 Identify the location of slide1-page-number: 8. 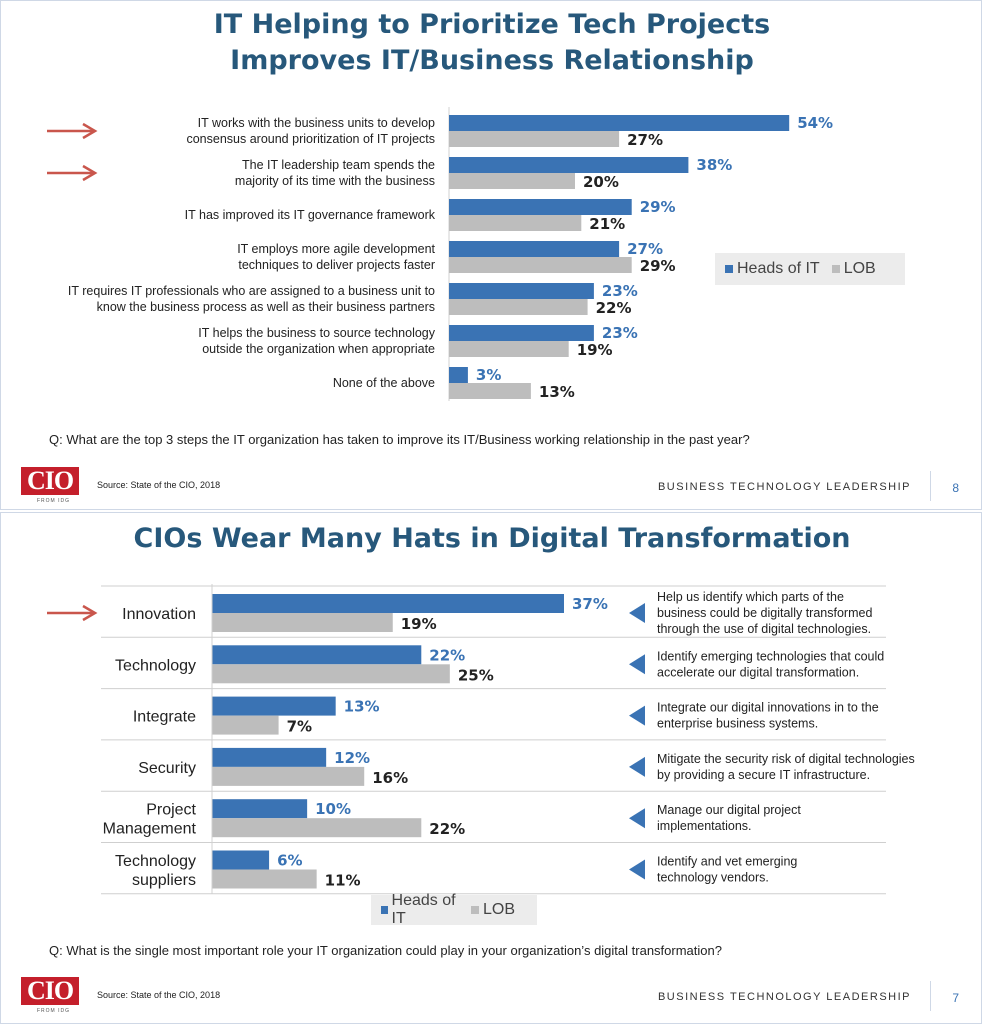
(955, 488).